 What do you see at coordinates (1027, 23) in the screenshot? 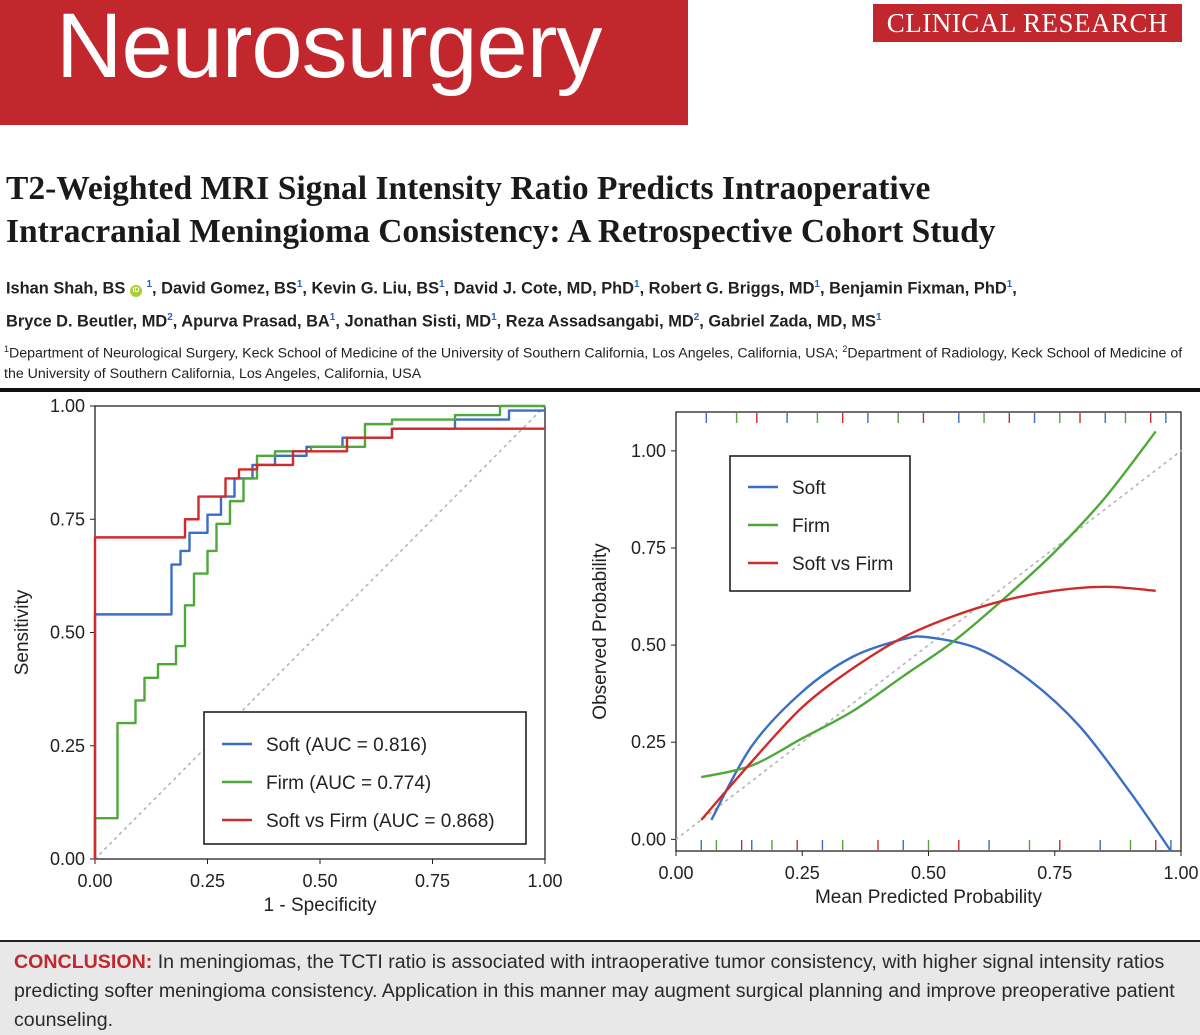
I see `section-label: CLINICAL RESEARCH` at bounding box center [1027, 23].